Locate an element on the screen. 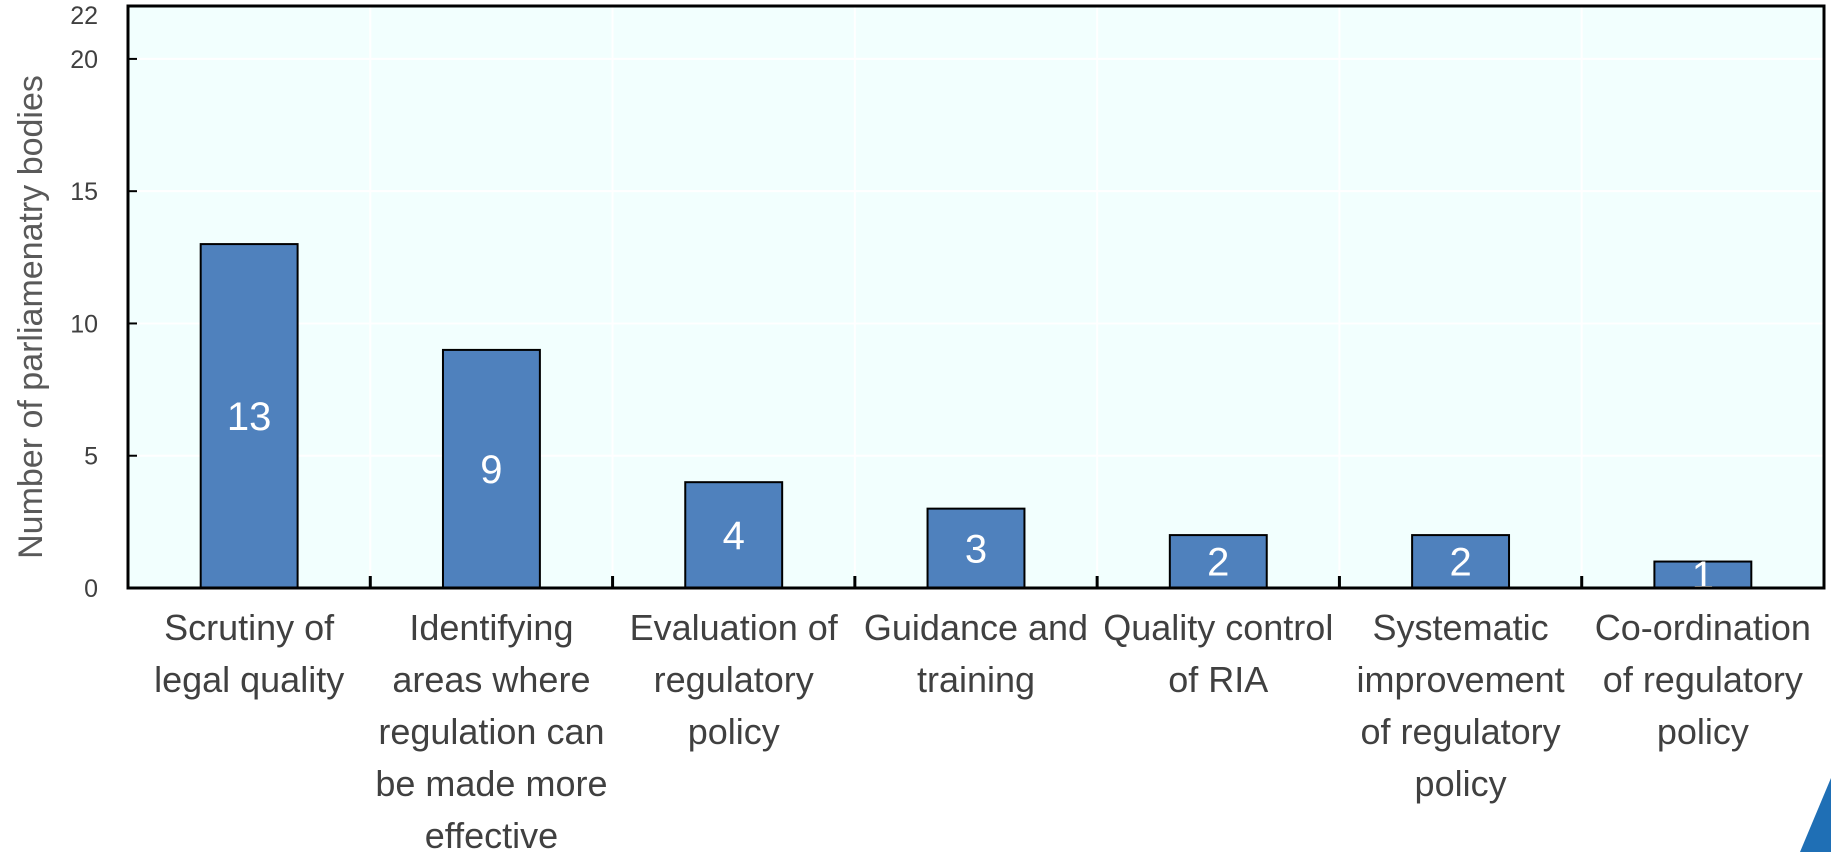 This screenshot has width=1831, height=852. x-category-label-4: Quality control of RIA is located at coordinates (1218, 653).